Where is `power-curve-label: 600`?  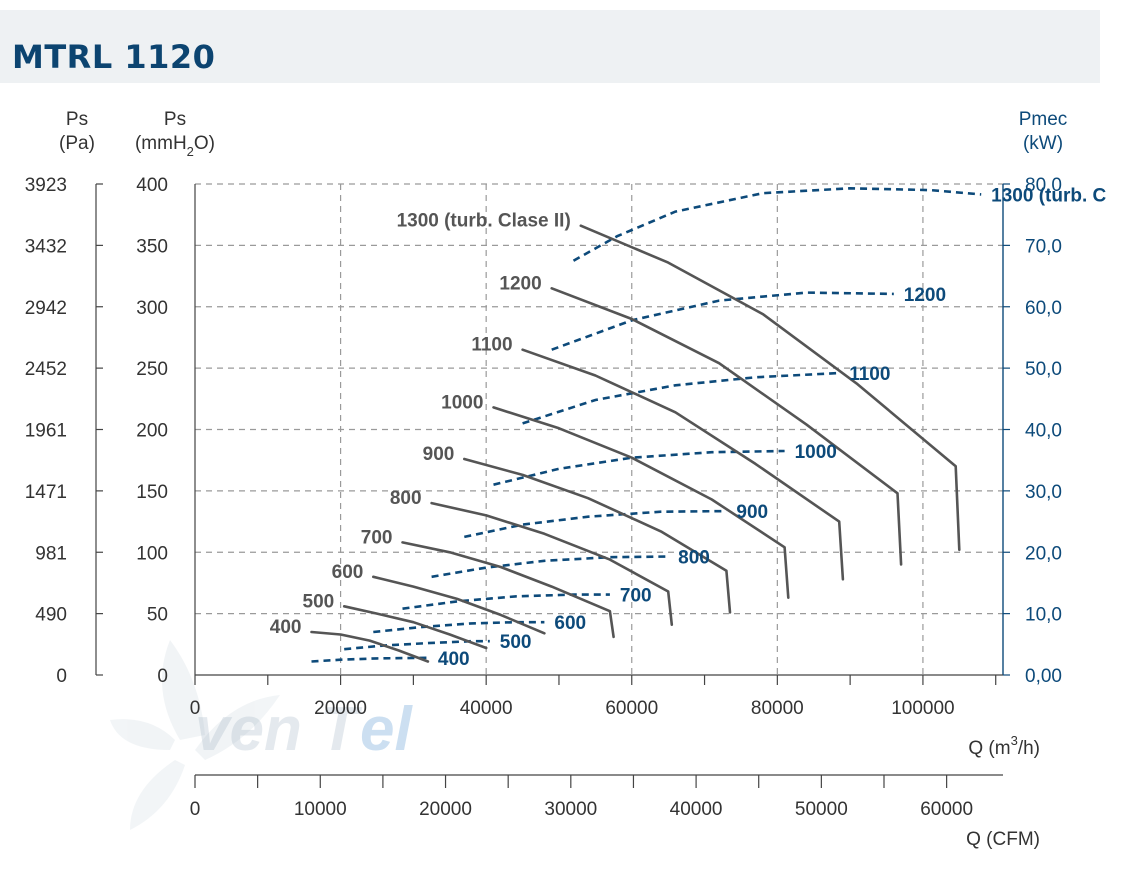
power-curve-label: 600 is located at coordinates (570, 623).